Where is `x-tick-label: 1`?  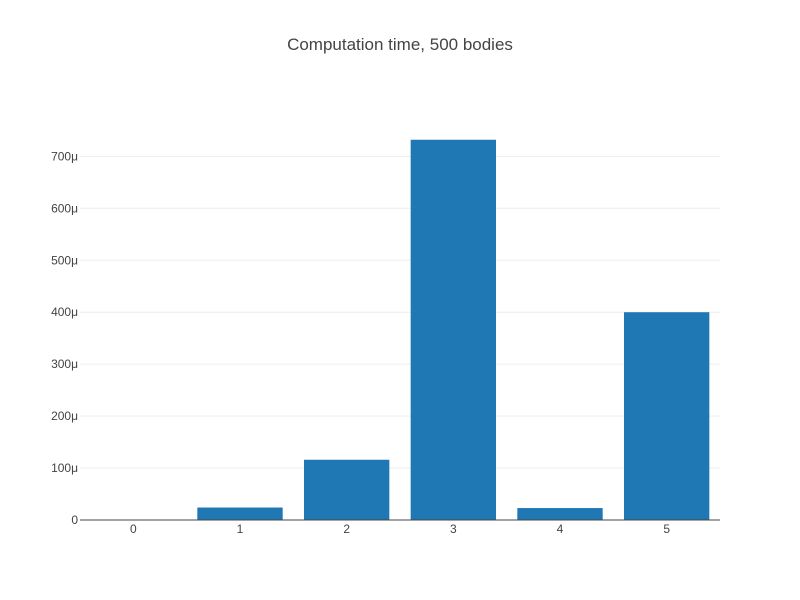
x-tick-label: 1 is located at coordinates (240, 529).